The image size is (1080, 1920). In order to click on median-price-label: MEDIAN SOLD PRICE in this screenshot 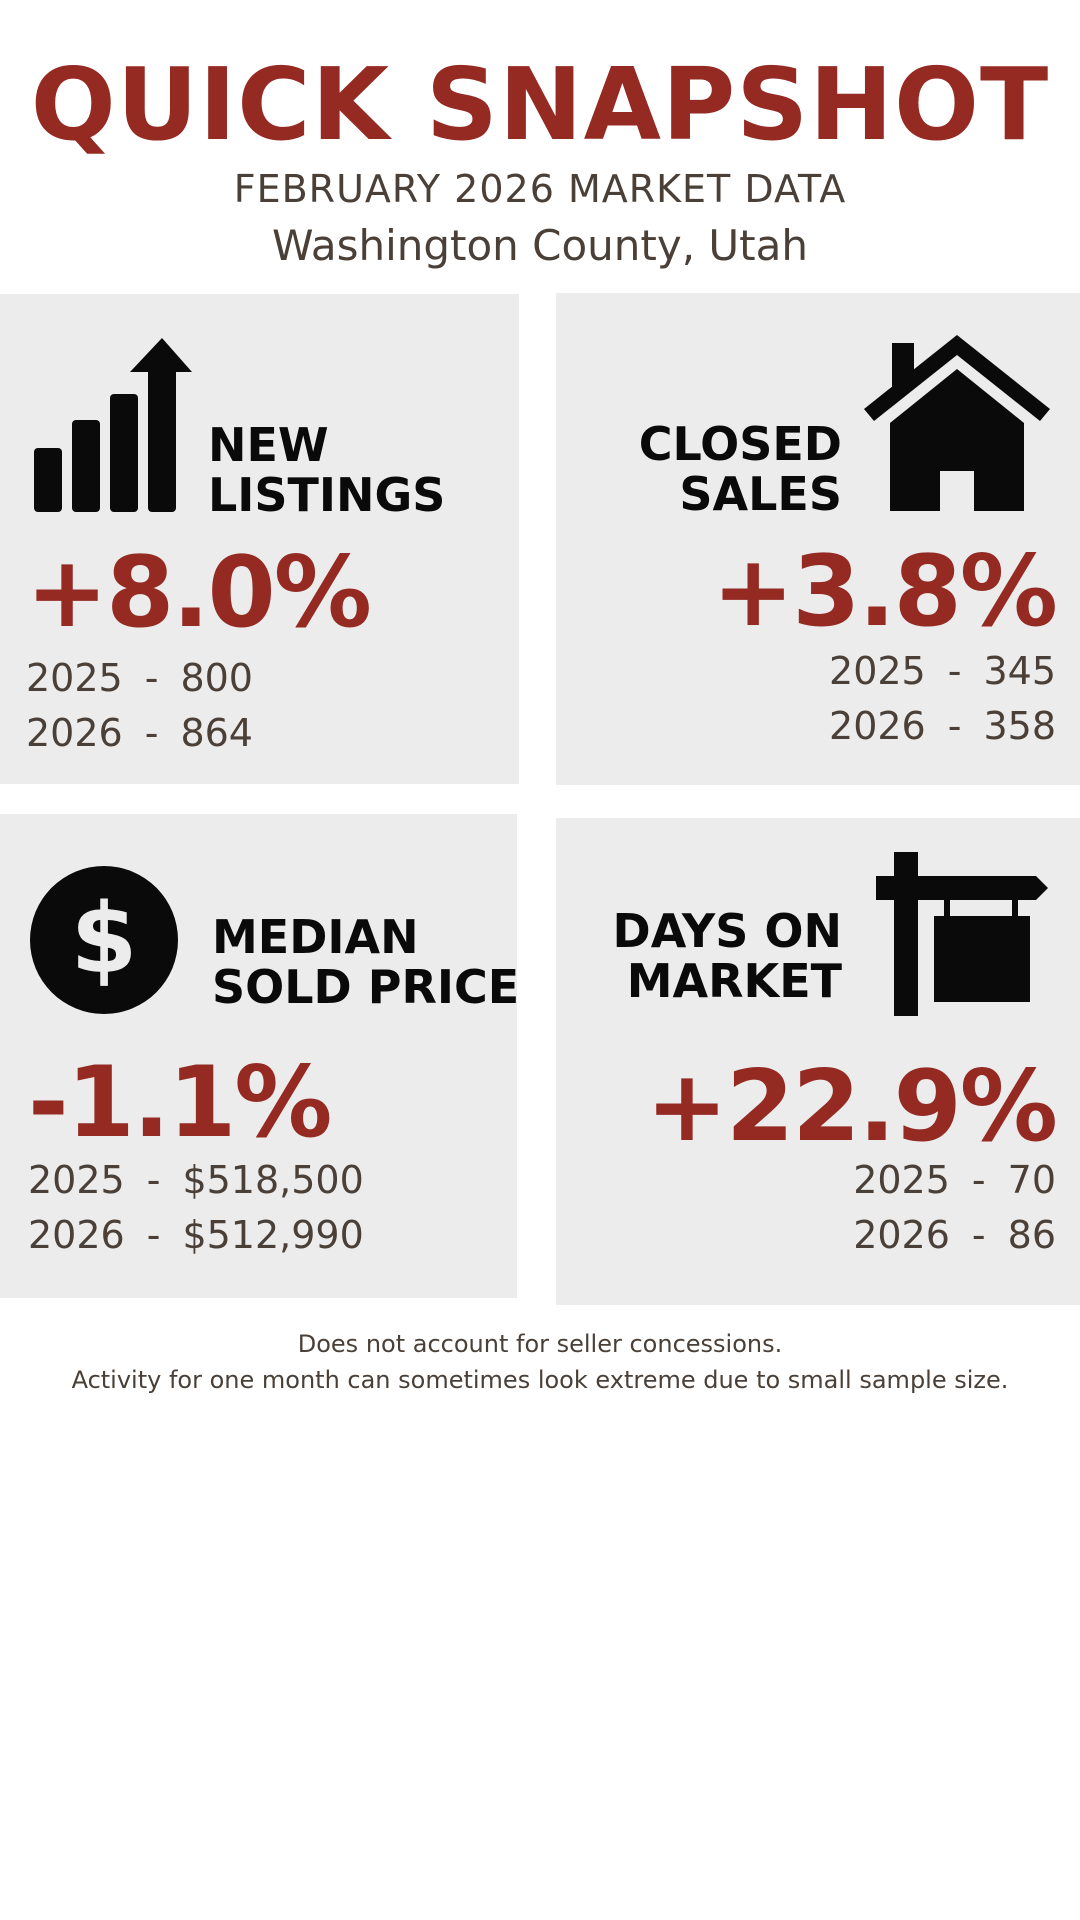, I will do `click(365, 962)`.